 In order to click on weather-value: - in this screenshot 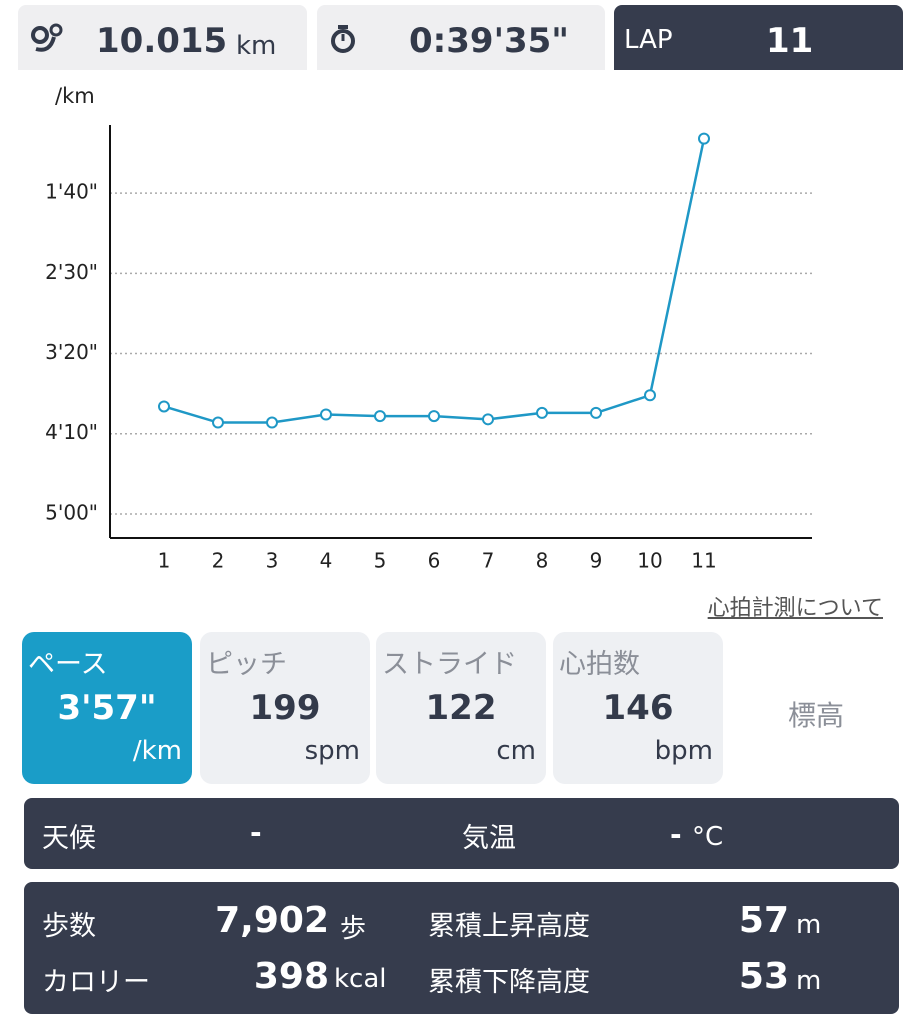, I will do `click(256, 832)`.